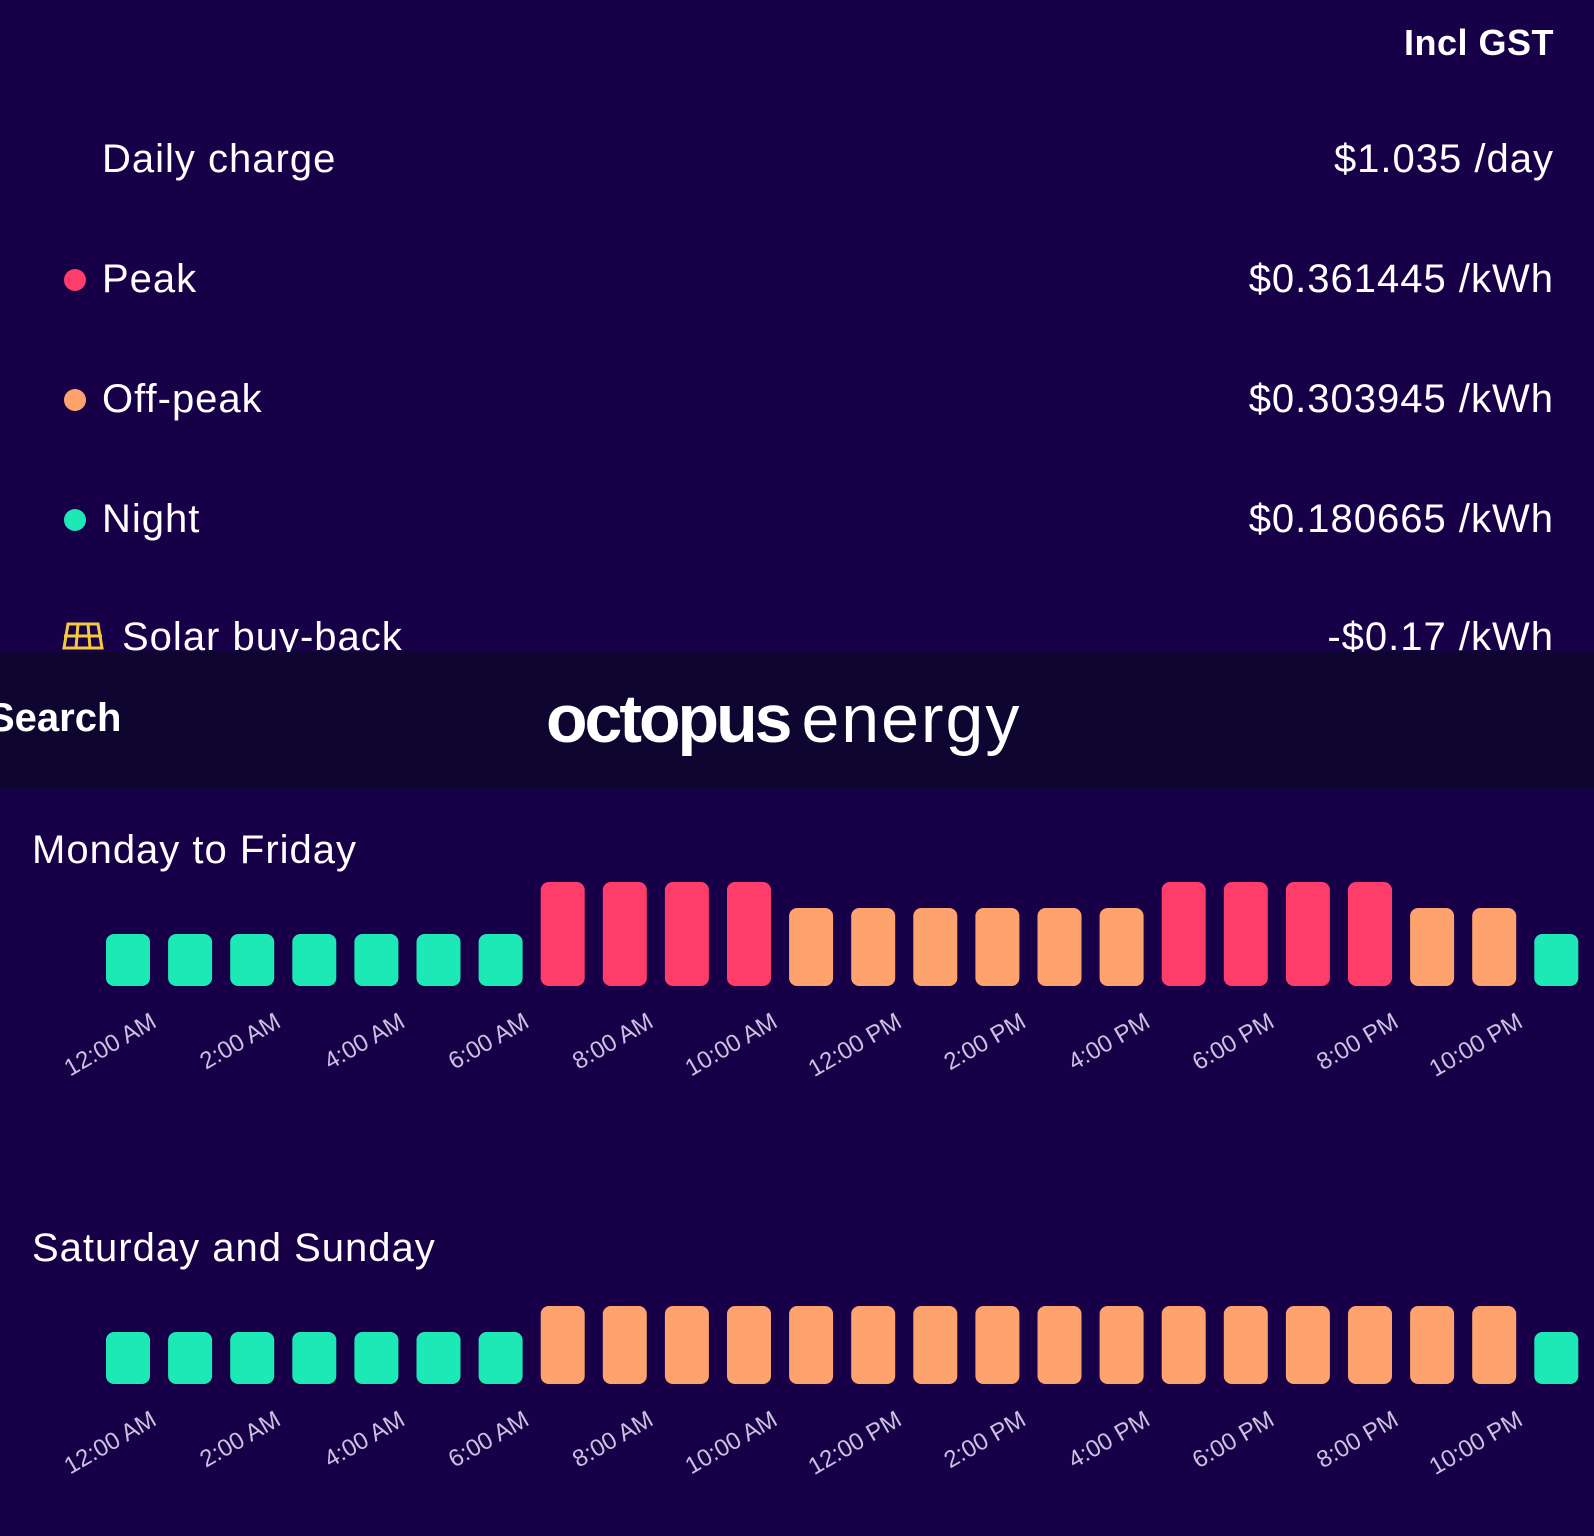 The height and width of the screenshot is (1536, 1594). What do you see at coordinates (182, 399) in the screenshot?
I see `offpeak-label: Off-peak` at bounding box center [182, 399].